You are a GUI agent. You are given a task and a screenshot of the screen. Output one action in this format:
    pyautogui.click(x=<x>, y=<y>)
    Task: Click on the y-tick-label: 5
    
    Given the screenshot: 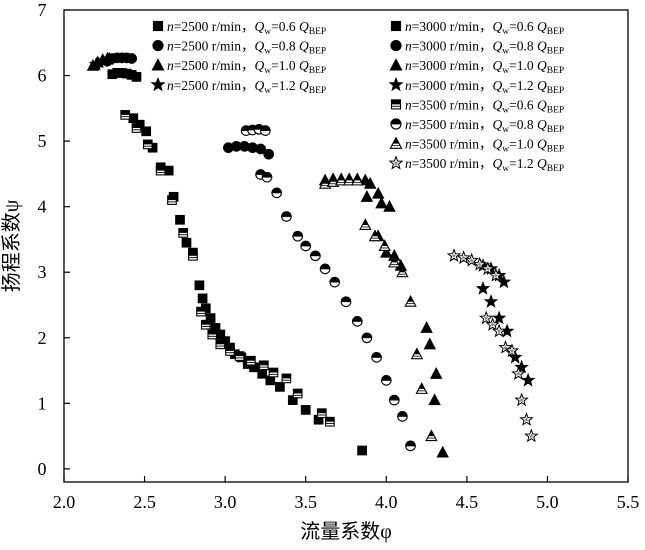 What is the action you would take?
    pyautogui.click(x=42, y=141)
    